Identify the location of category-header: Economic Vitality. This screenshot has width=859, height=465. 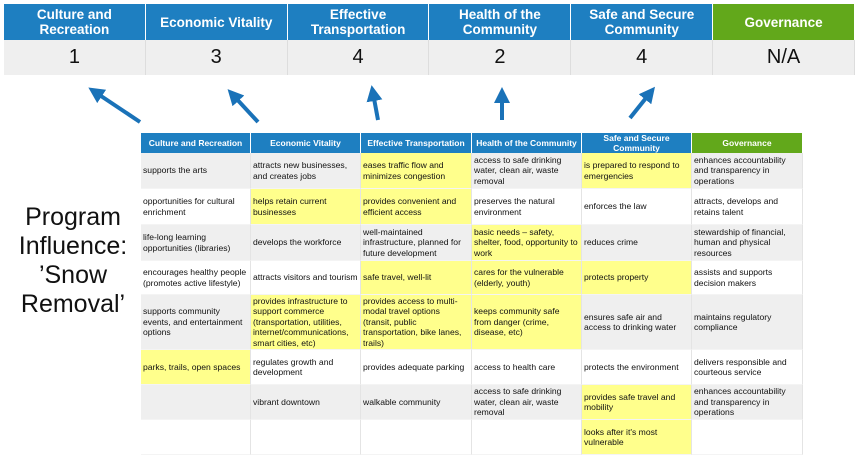
(216, 22).